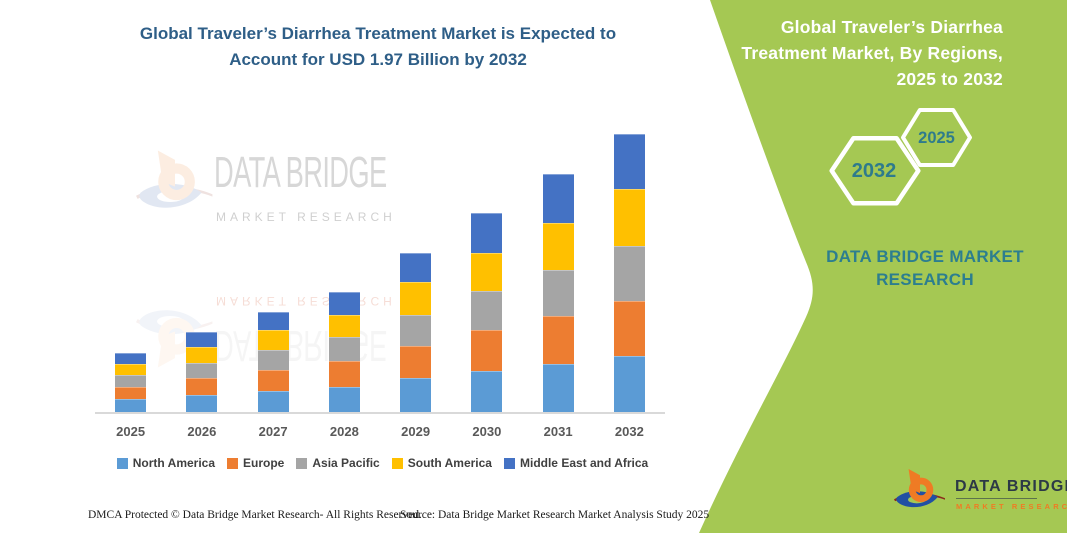  I want to click on legend-item-north-america: North America, so click(166, 463).